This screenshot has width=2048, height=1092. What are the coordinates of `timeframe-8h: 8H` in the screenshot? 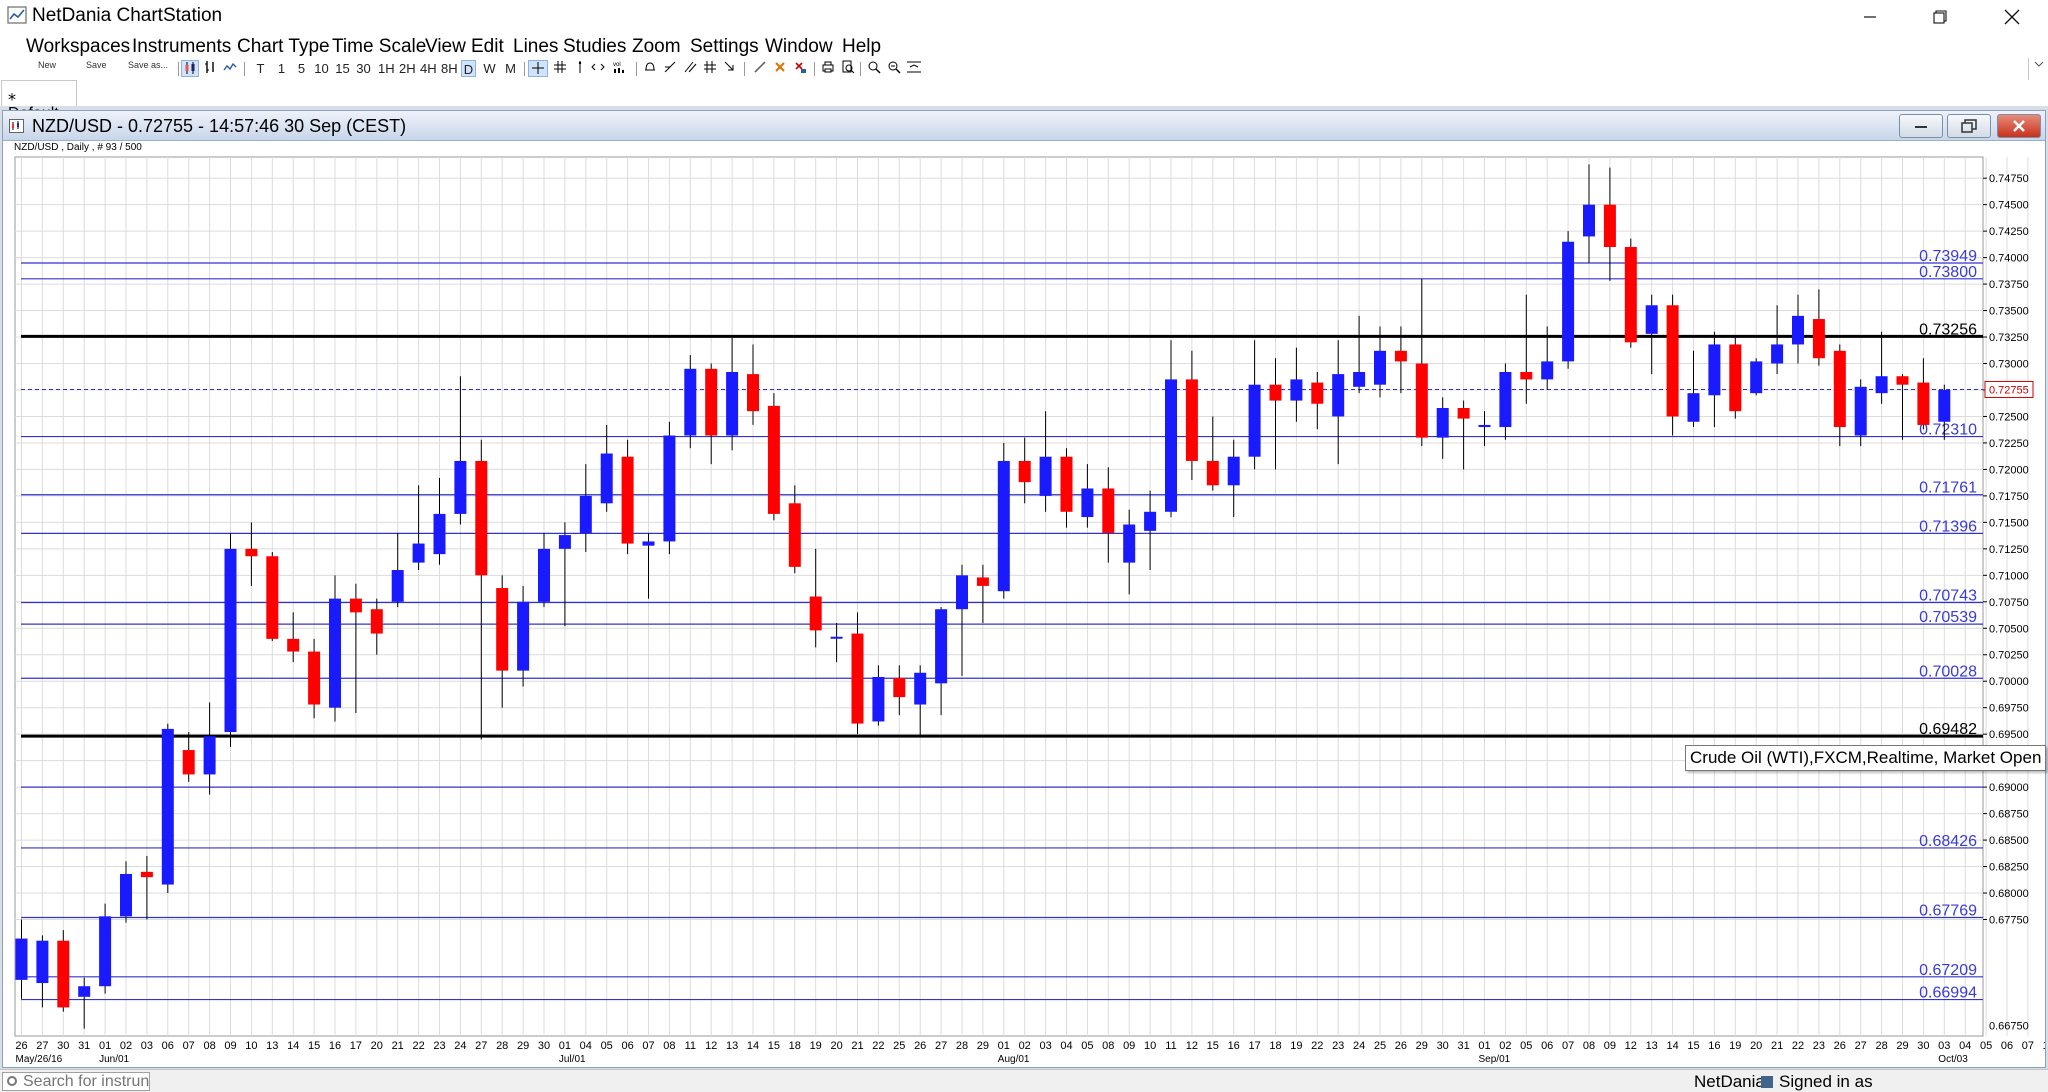 It's located at (449, 68).